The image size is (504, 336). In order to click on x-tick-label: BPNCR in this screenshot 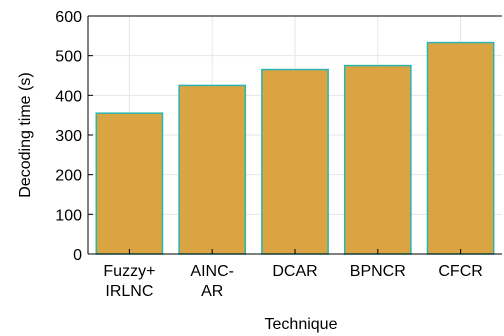, I will do `click(378, 271)`.